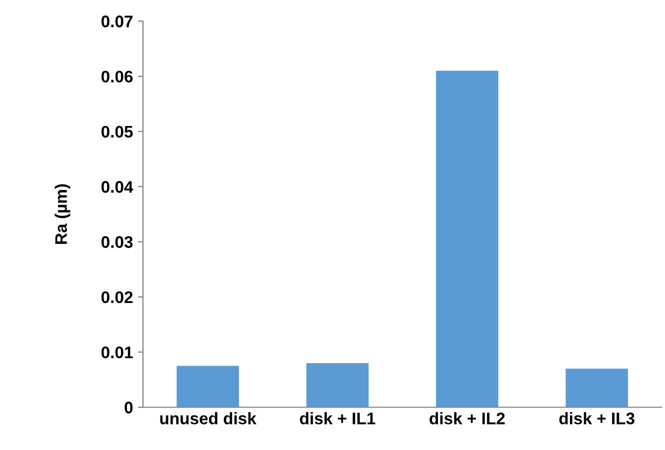  Describe the element at coordinates (467, 418) in the screenshot. I see `x-tick-label: disk + IL2` at that location.